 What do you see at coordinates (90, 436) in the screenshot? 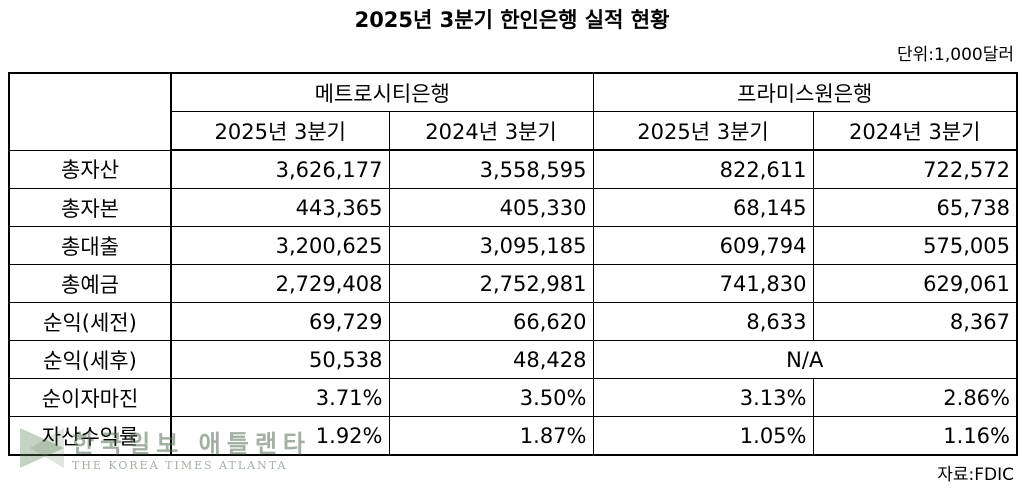
I see `row-label: 자산수익률` at bounding box center [90, 436].